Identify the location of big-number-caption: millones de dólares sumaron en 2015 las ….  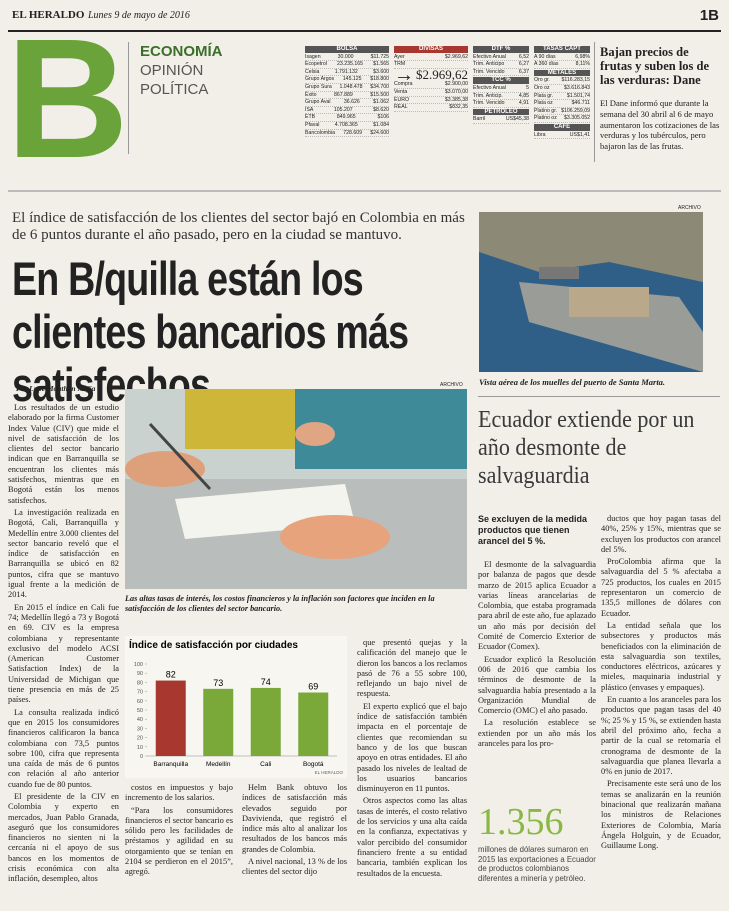
(537, 864).